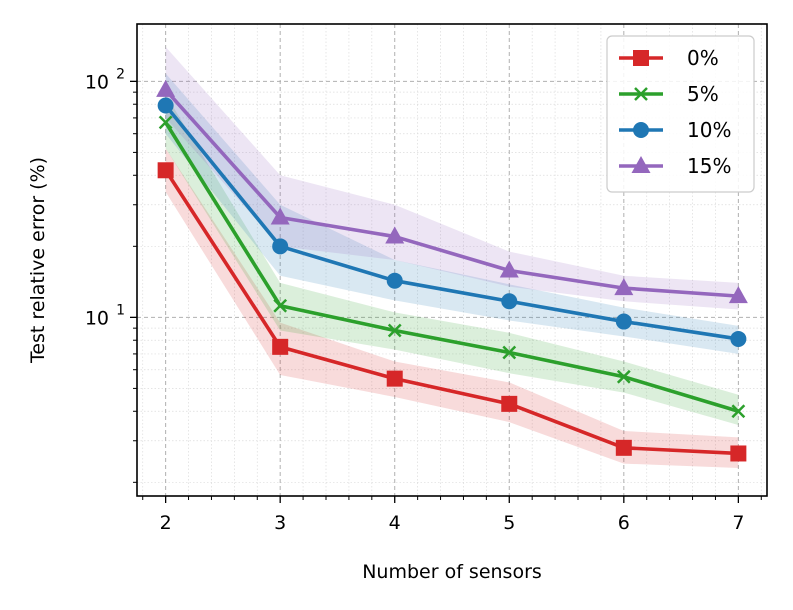  What do you see at coordinates (703, 58) in the screenshot?
I see `legend-label: 0%` at bounding box center [703, 58].